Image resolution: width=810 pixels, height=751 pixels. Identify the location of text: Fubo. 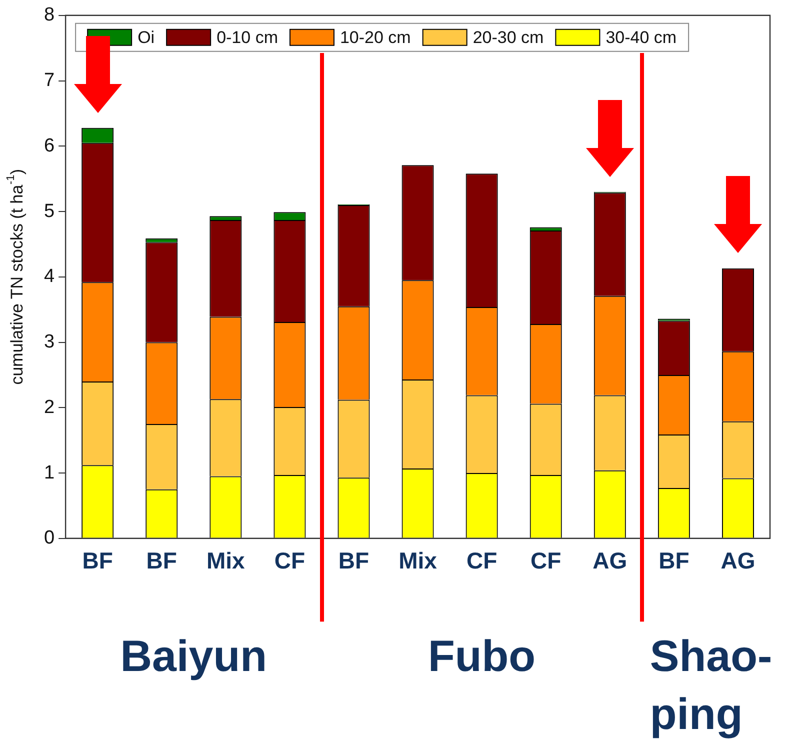
(482, 657).